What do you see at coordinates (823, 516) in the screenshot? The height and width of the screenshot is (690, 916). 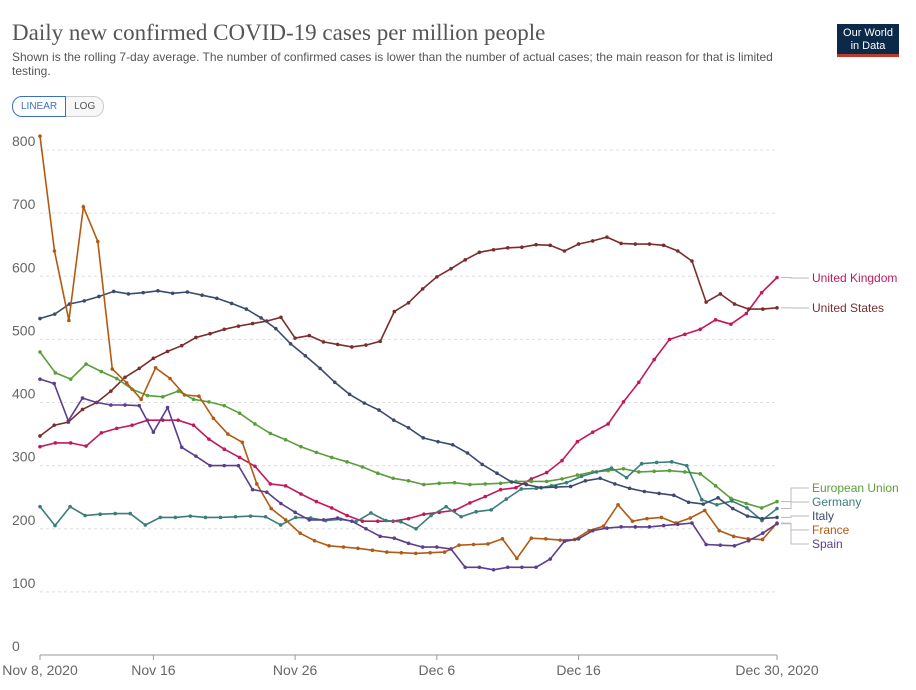 I see `legend-label-italy: Italy` at bounding box center [823, 516].